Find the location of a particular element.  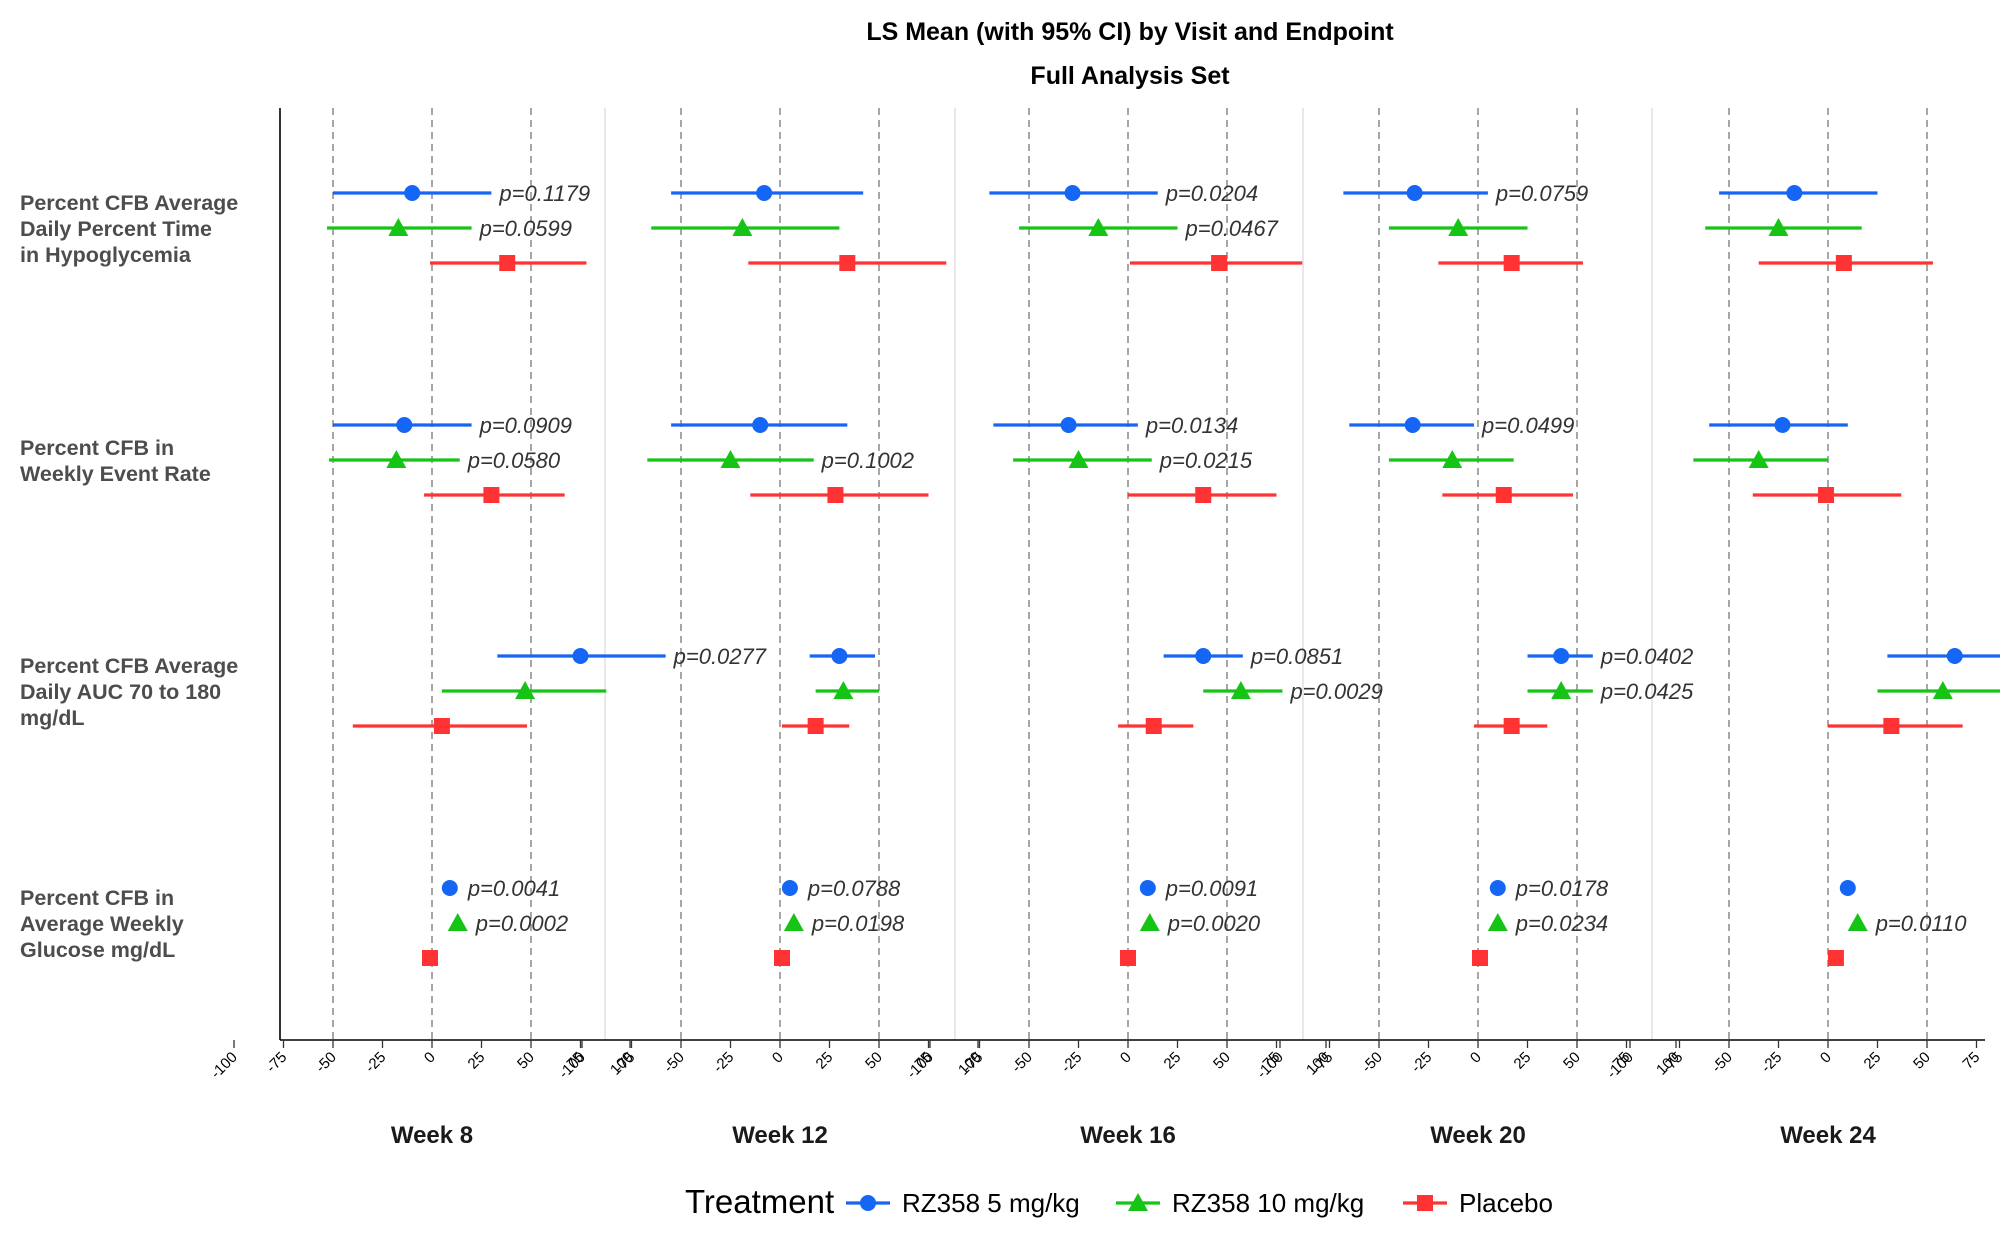

legend-label: RZ358 5 mg/kg is located at coordinates (991, 1203).